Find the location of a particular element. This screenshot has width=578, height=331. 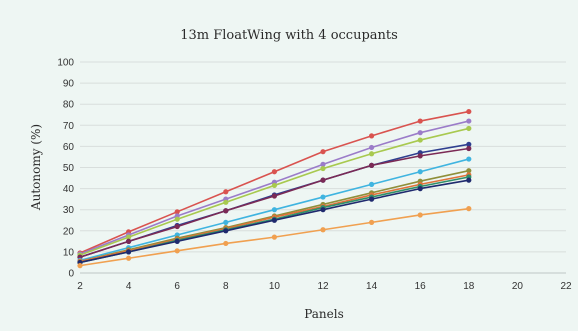

y-tick-label: 90 is located at coordinates (69, 84).